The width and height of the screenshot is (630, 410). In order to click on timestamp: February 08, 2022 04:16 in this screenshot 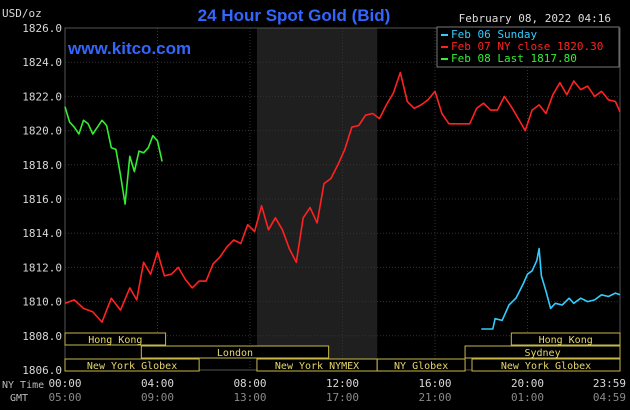, I will do `click(535, 18)`.